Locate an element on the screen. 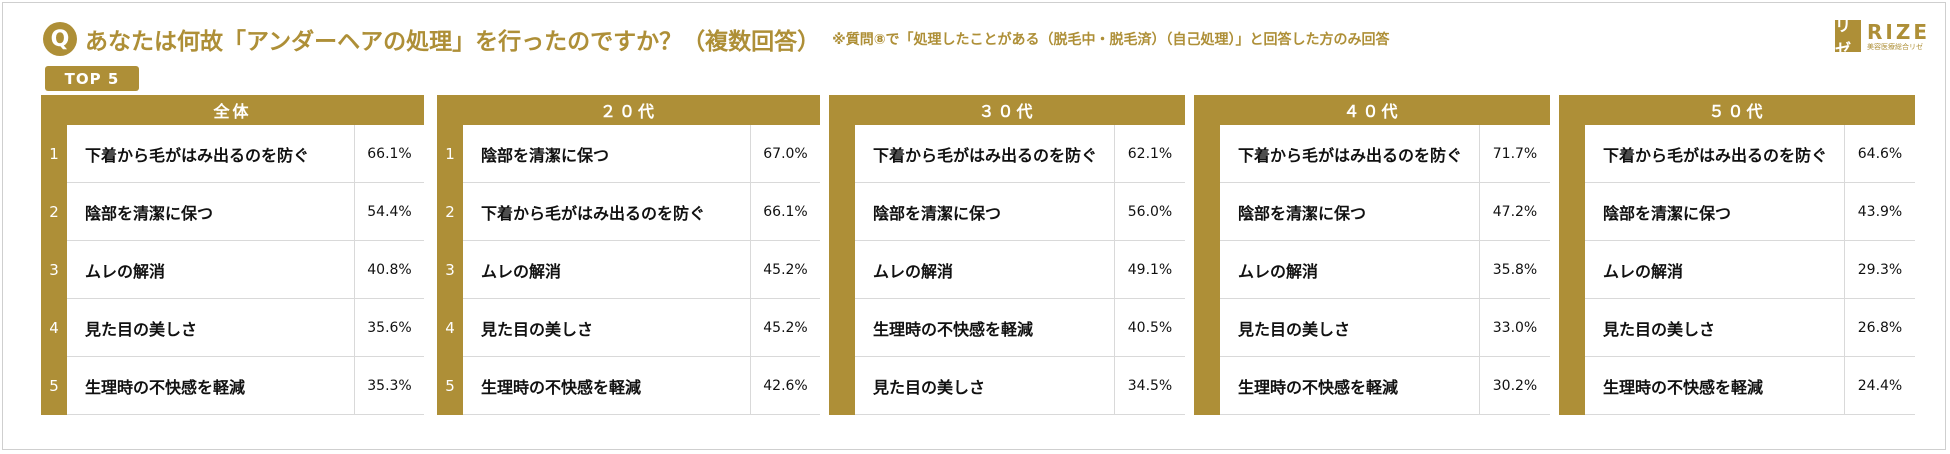 Image resolution: width=1950 pixels, height=454 pixels. table-row: 見た目の美しさ 45.2% is located at coordinates (641, 328).